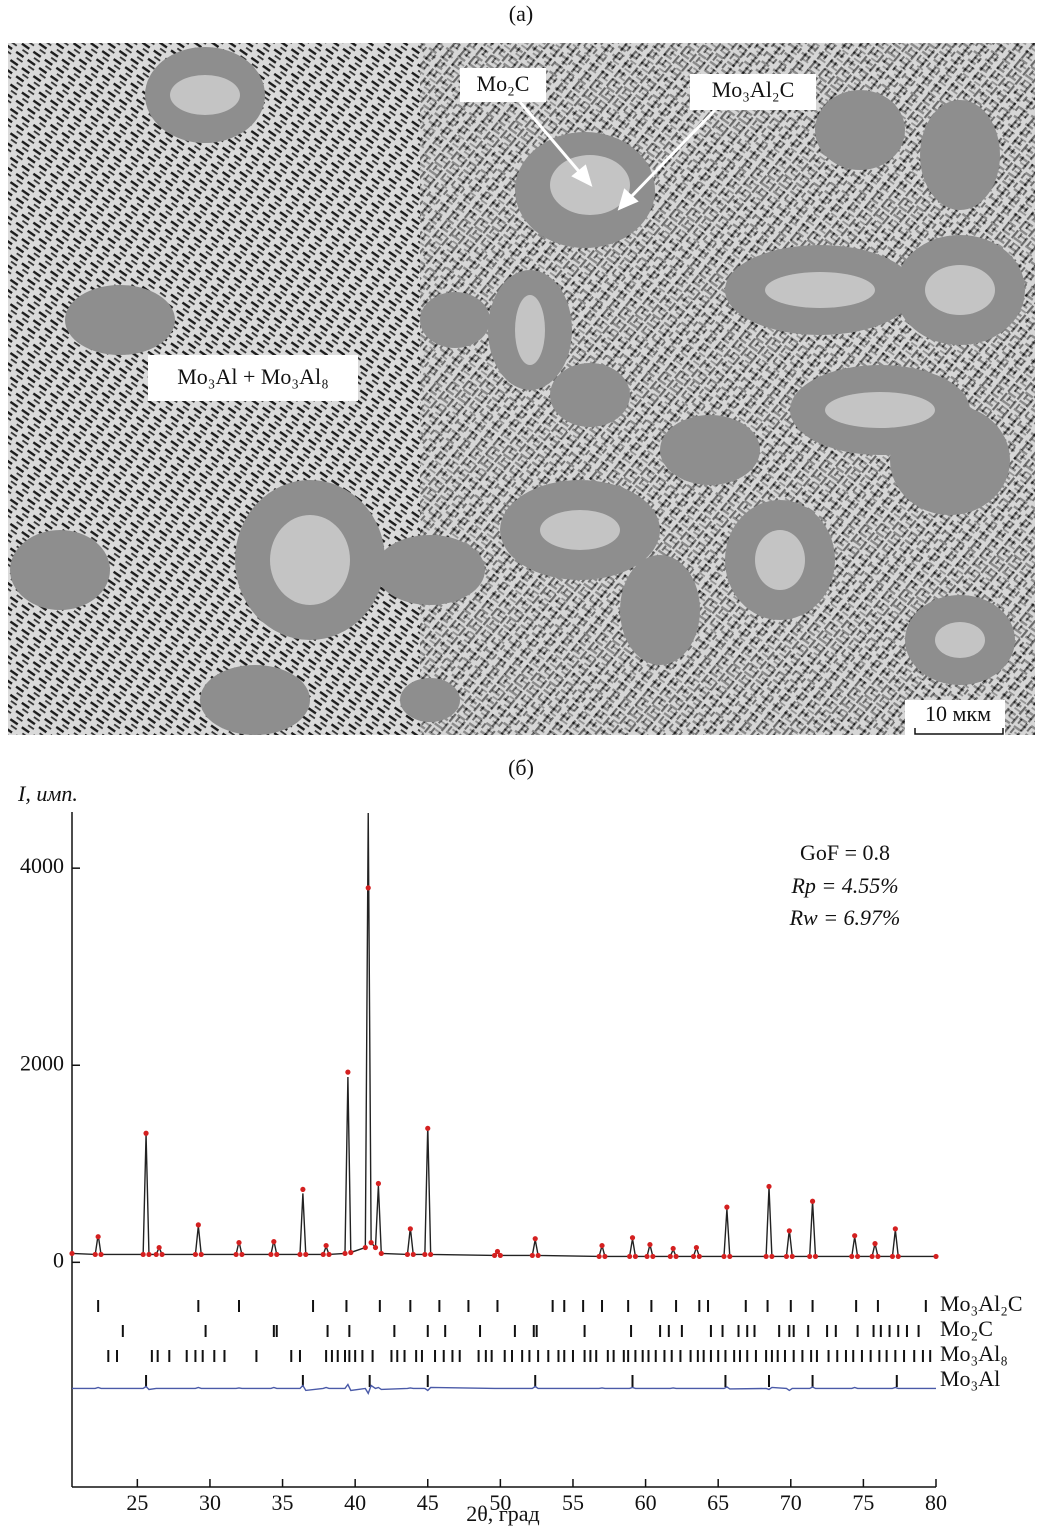 The height and width of the screenshot is (1537, 1043). What do you see at coordinates (428, 1502) in the screenshot?
I see `x-tick-label: 45` at bounding box center [428, 1502].